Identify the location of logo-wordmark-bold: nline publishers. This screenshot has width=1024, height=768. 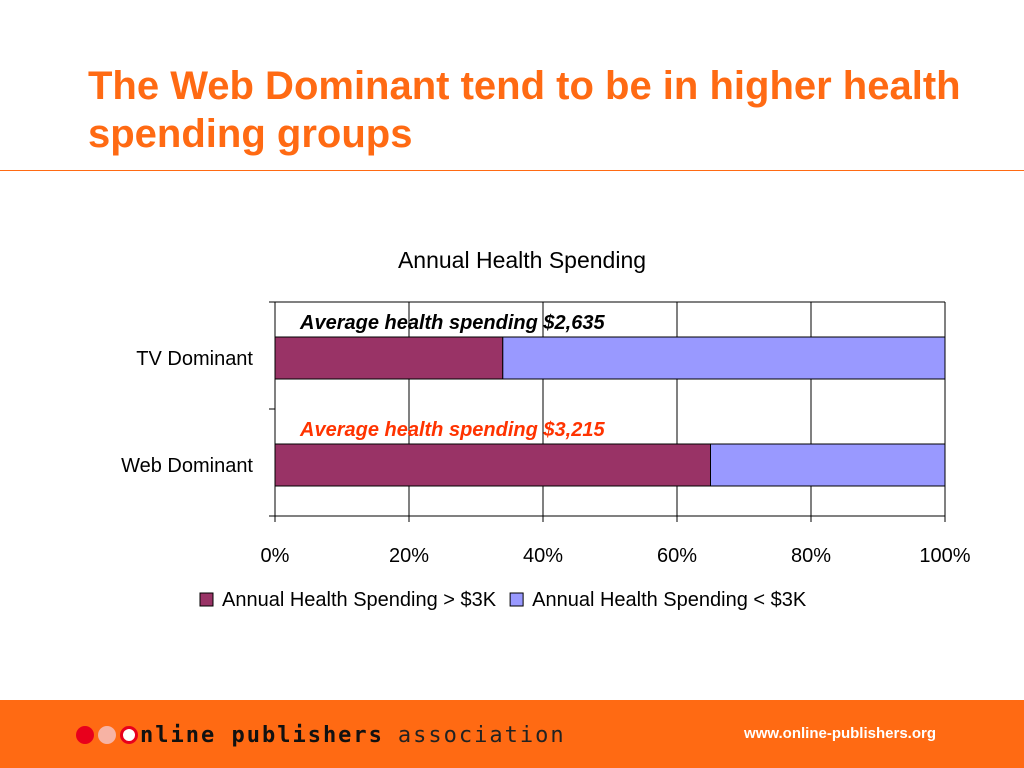
(262, 735).